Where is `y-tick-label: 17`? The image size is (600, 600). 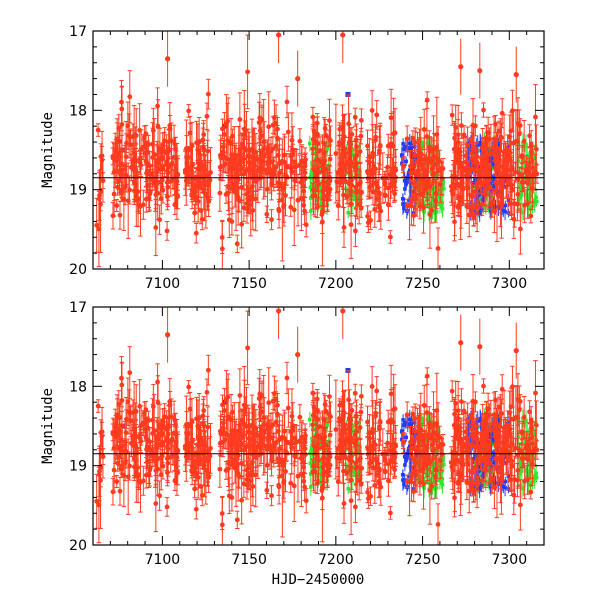
y-tick-label: 17 is located at coordinates (78, 32).